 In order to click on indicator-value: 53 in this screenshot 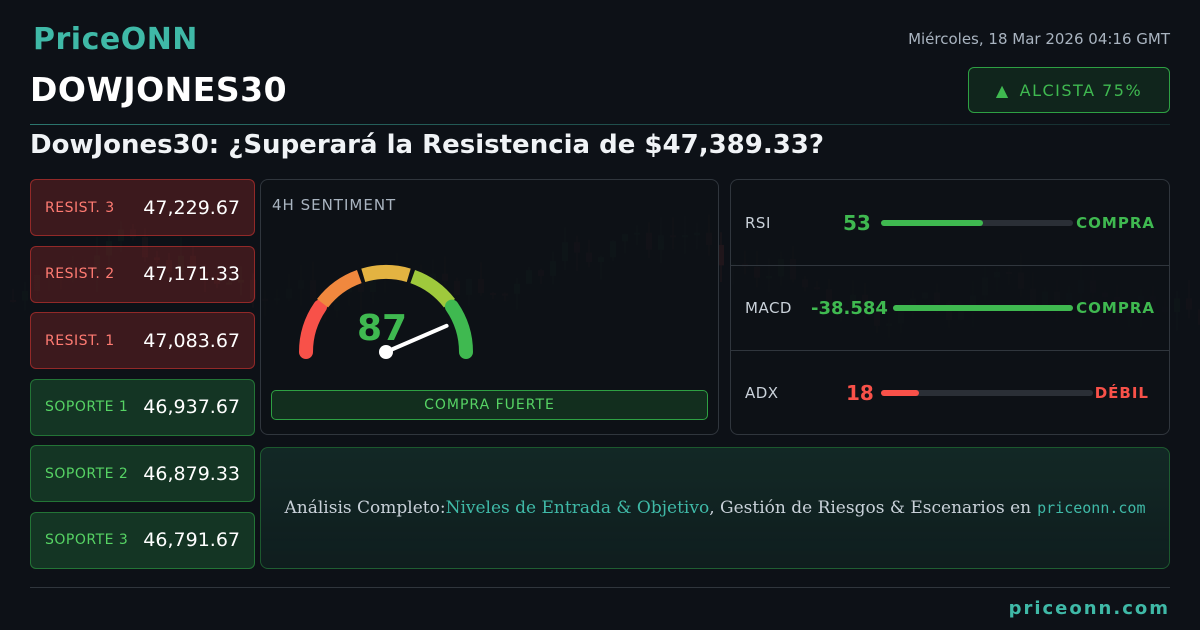, I will do `click(857, 222)`.